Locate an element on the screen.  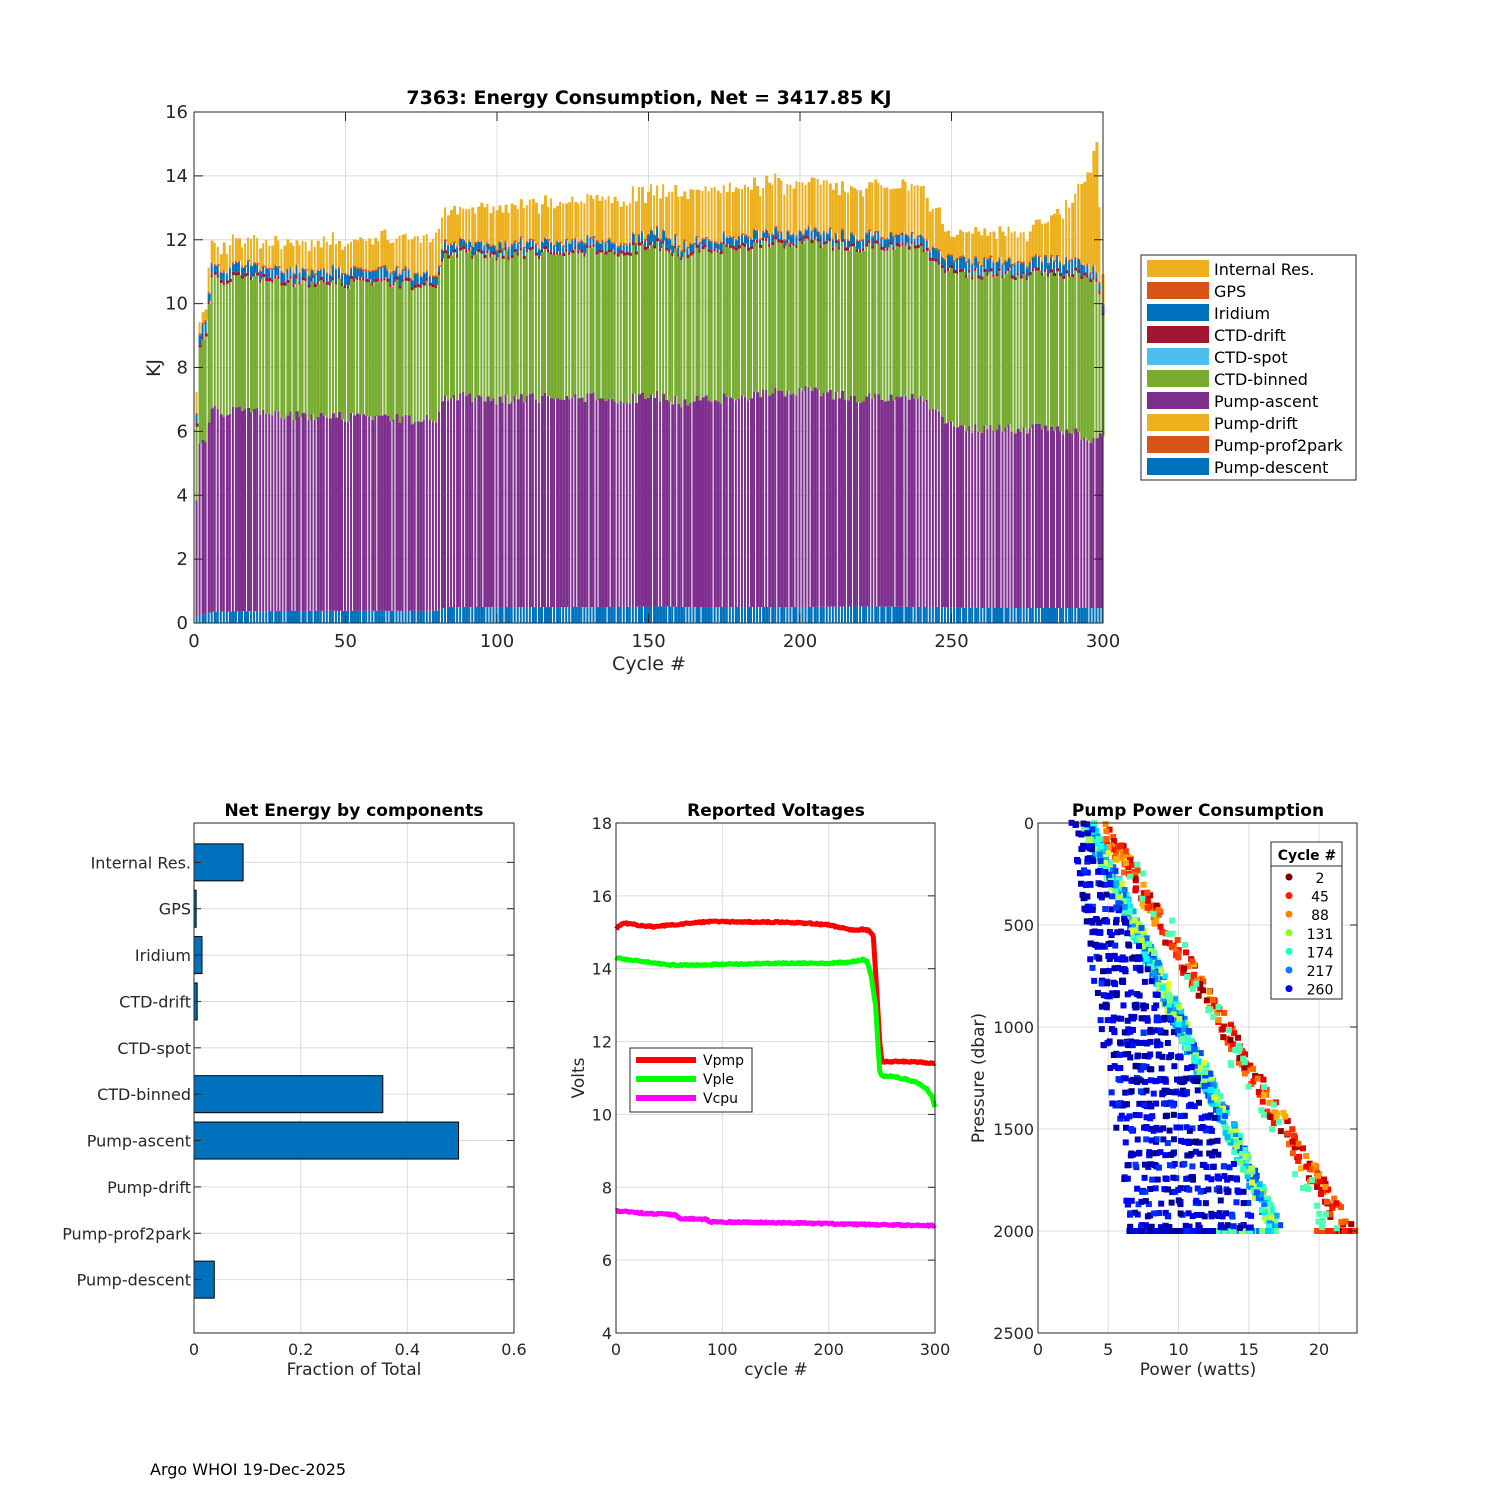
components-xtick-label: 0.4 is located at coordinates (407, 1349).